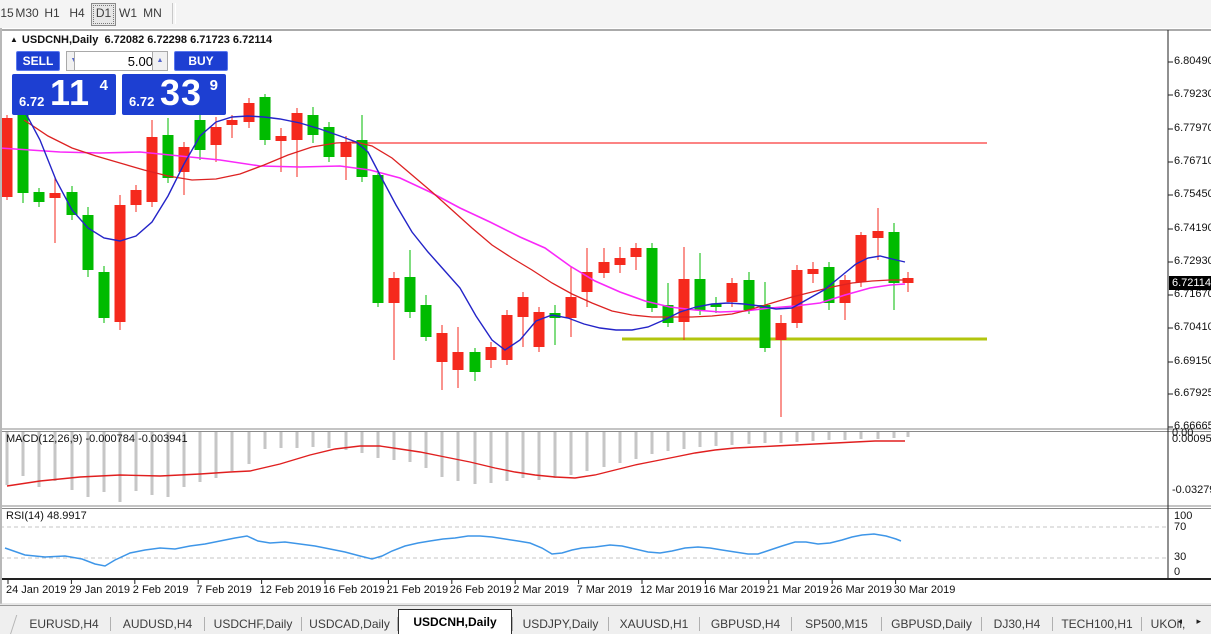 This screenshot has width=1211, height=634. Describe the element at coordinates (38, 61) in the screenshot. I see `sell-button: SELL` at that location.